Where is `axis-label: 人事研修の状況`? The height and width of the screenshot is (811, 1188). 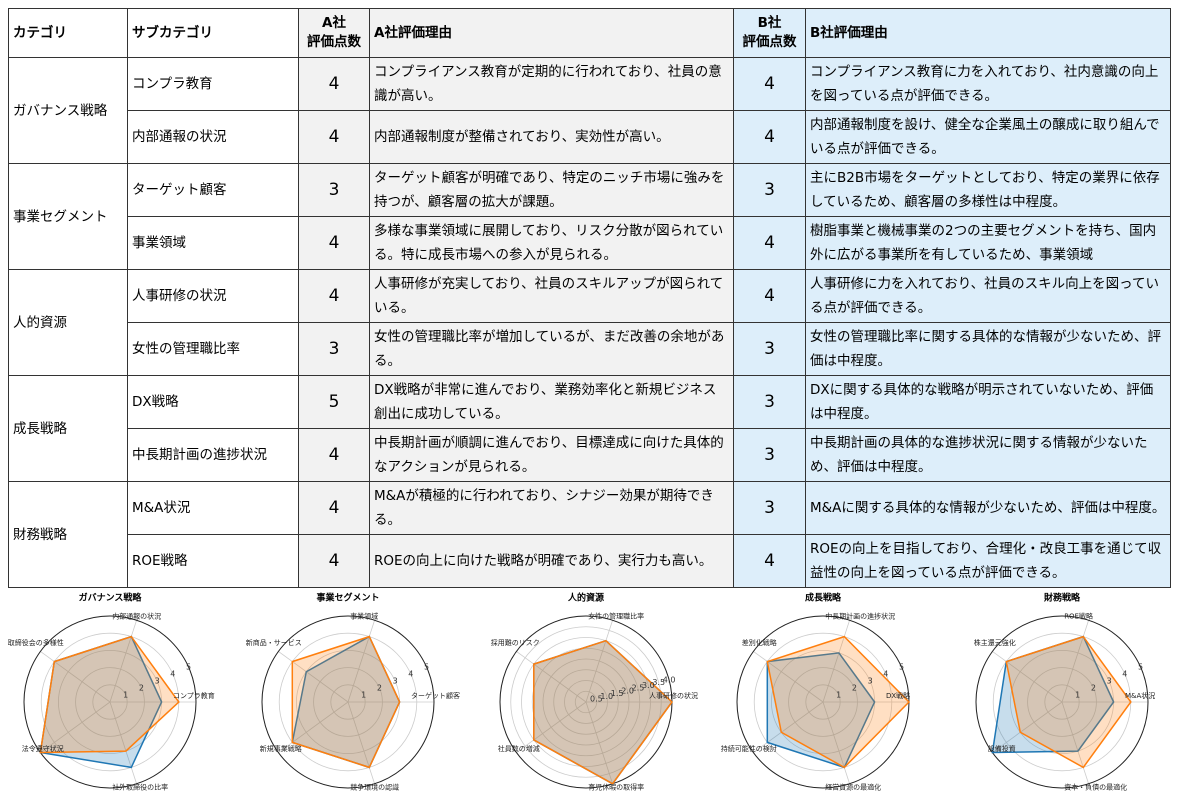
axis-label: 人事研修の状況 is located at coordinates (673, 695).